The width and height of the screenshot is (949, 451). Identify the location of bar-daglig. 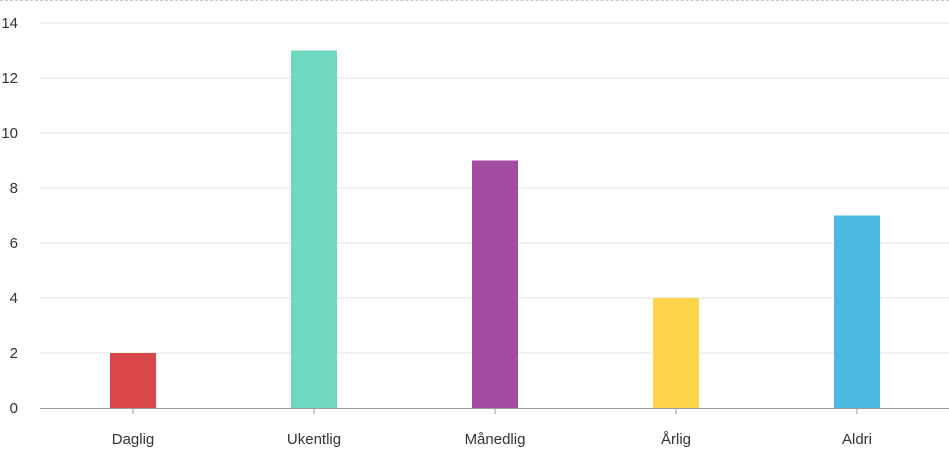
(133, 380).